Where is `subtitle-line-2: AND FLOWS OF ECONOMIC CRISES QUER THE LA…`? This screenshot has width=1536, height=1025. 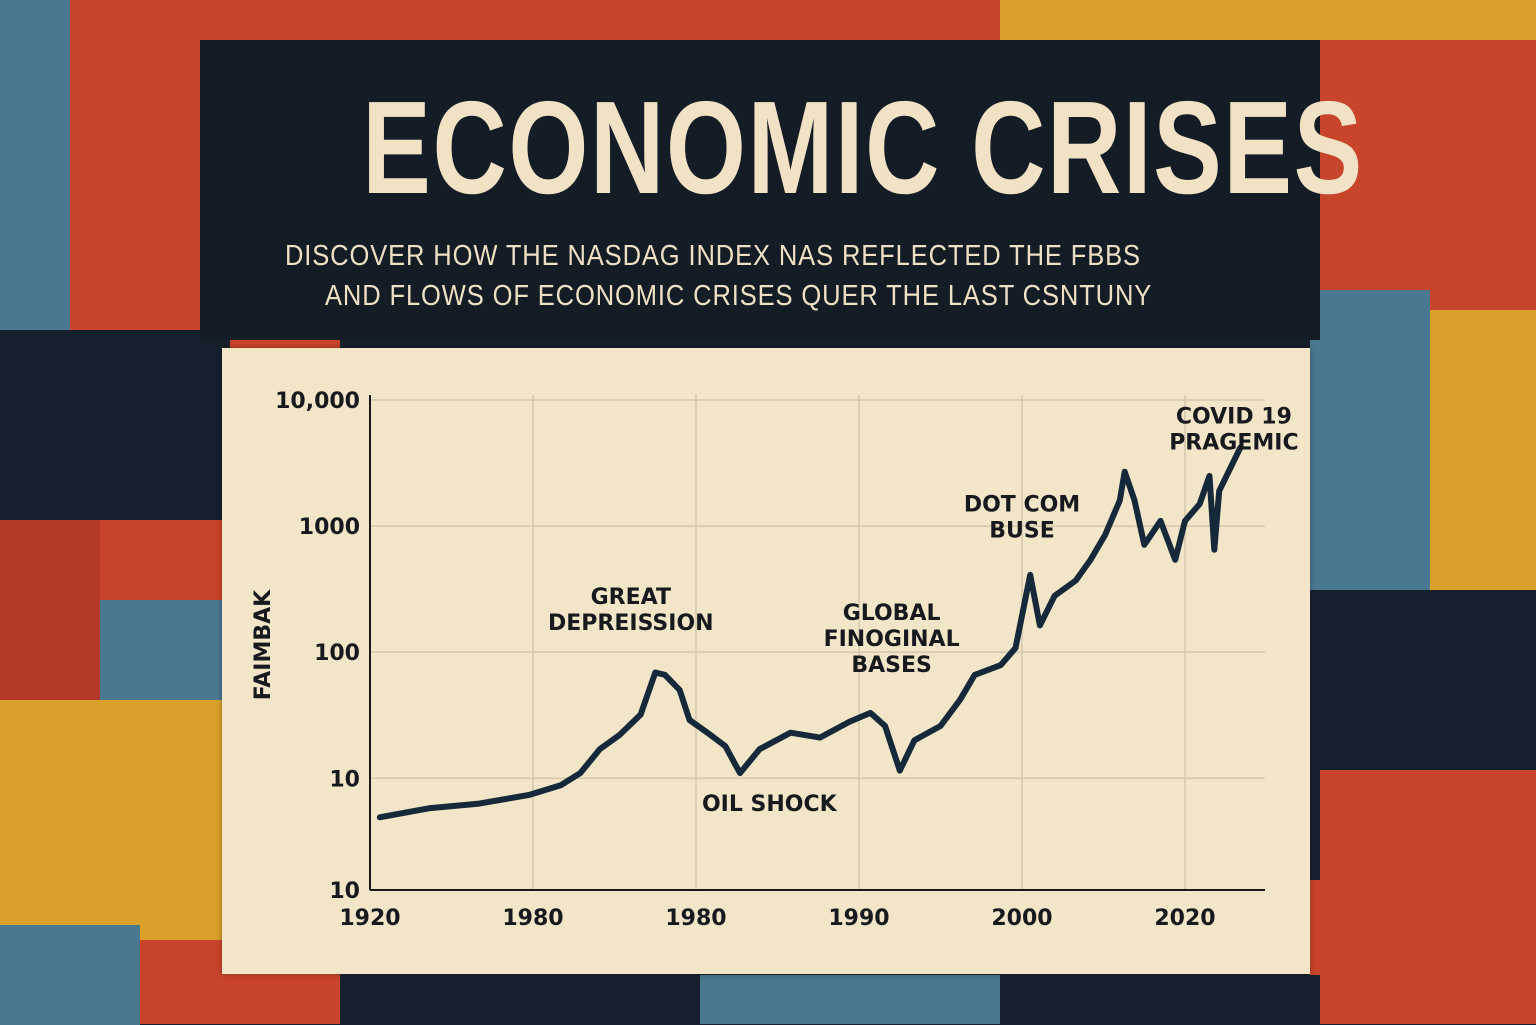
subtitle-line-2: AND FLOWS OF ECONOMIC CRISES QUER THE LA… is located at coordinates (739, 296).